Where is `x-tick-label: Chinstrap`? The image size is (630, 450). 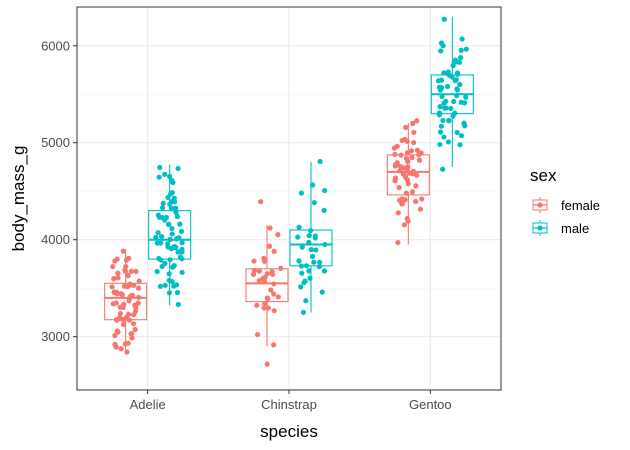
x-tick-label: Chinstrap is located at coordinates (289, 404).